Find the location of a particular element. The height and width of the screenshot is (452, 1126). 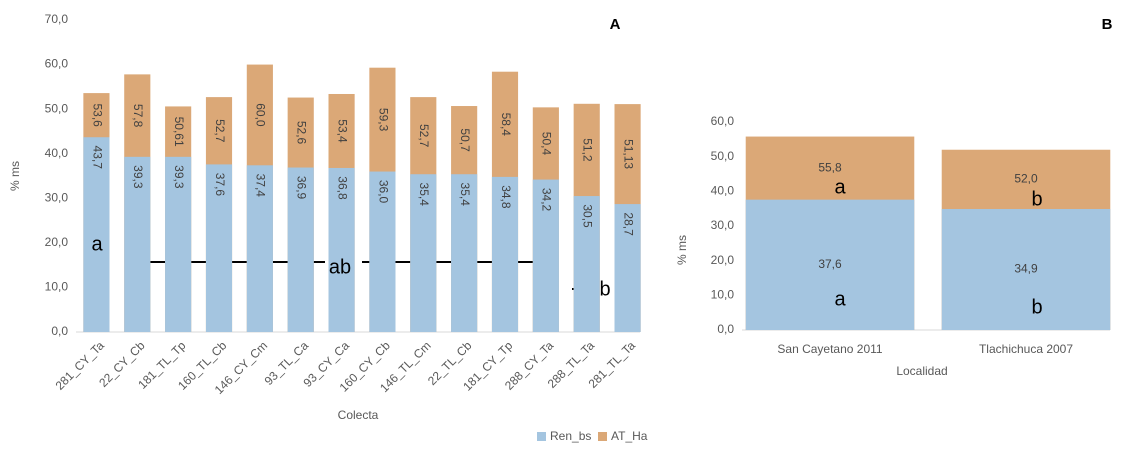

data-label: 58,4 is located at coordinates (506, 125).